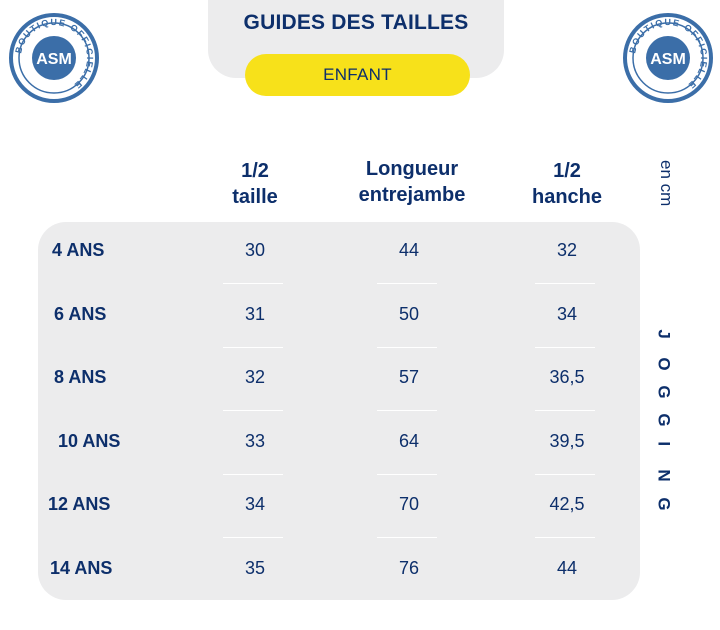 The height and width of the screenshot is (630, 720). What do you see at coordinates (664, 444) in the screenshot?
I see `product-type-letter: I` at bounding box center [664, 444].